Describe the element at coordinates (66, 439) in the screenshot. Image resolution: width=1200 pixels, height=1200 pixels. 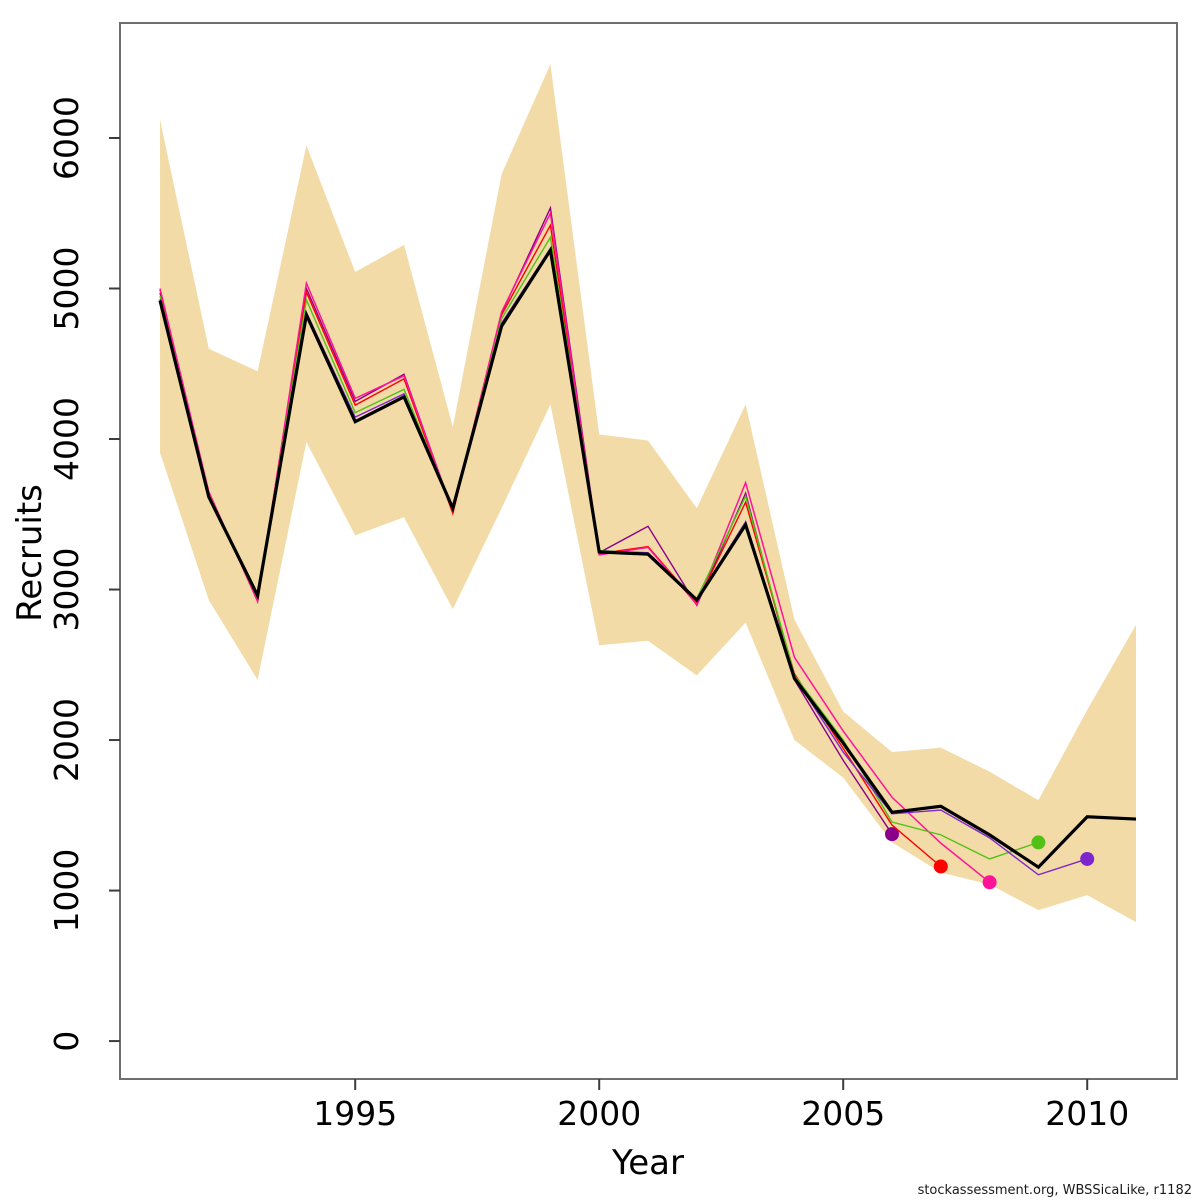
I see `y-axis-tick-label: 4000` at that location.